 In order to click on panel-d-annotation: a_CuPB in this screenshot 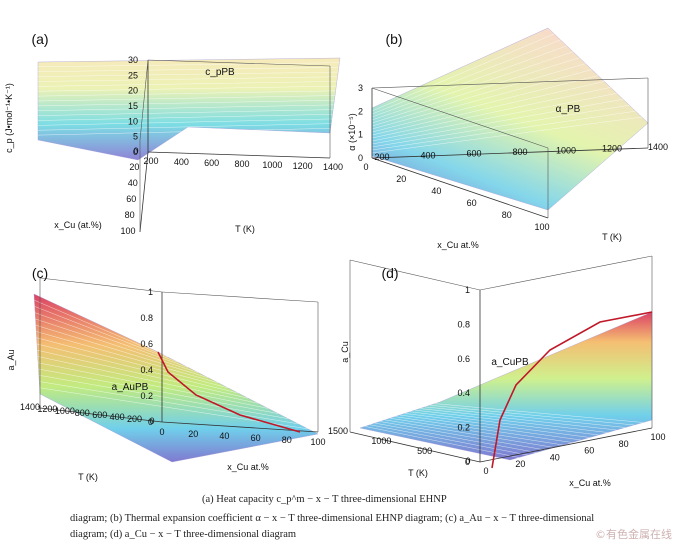, I will do `click(510, 362)`.